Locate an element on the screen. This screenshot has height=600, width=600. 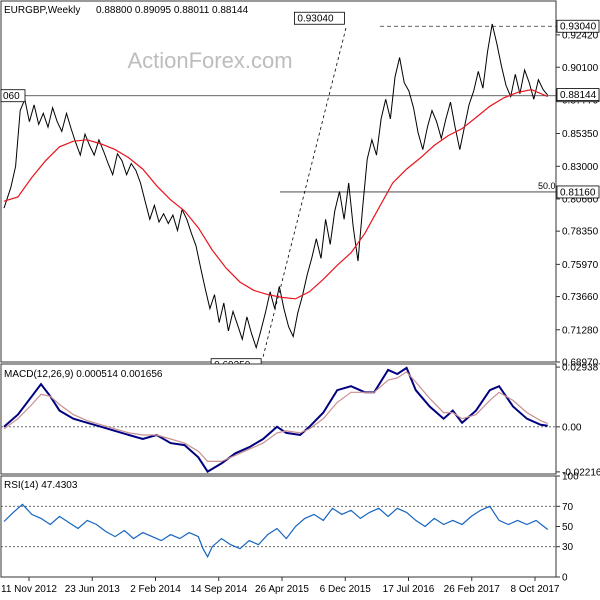
rsi-tick-label: 50 is located at coordinates (568, 527).